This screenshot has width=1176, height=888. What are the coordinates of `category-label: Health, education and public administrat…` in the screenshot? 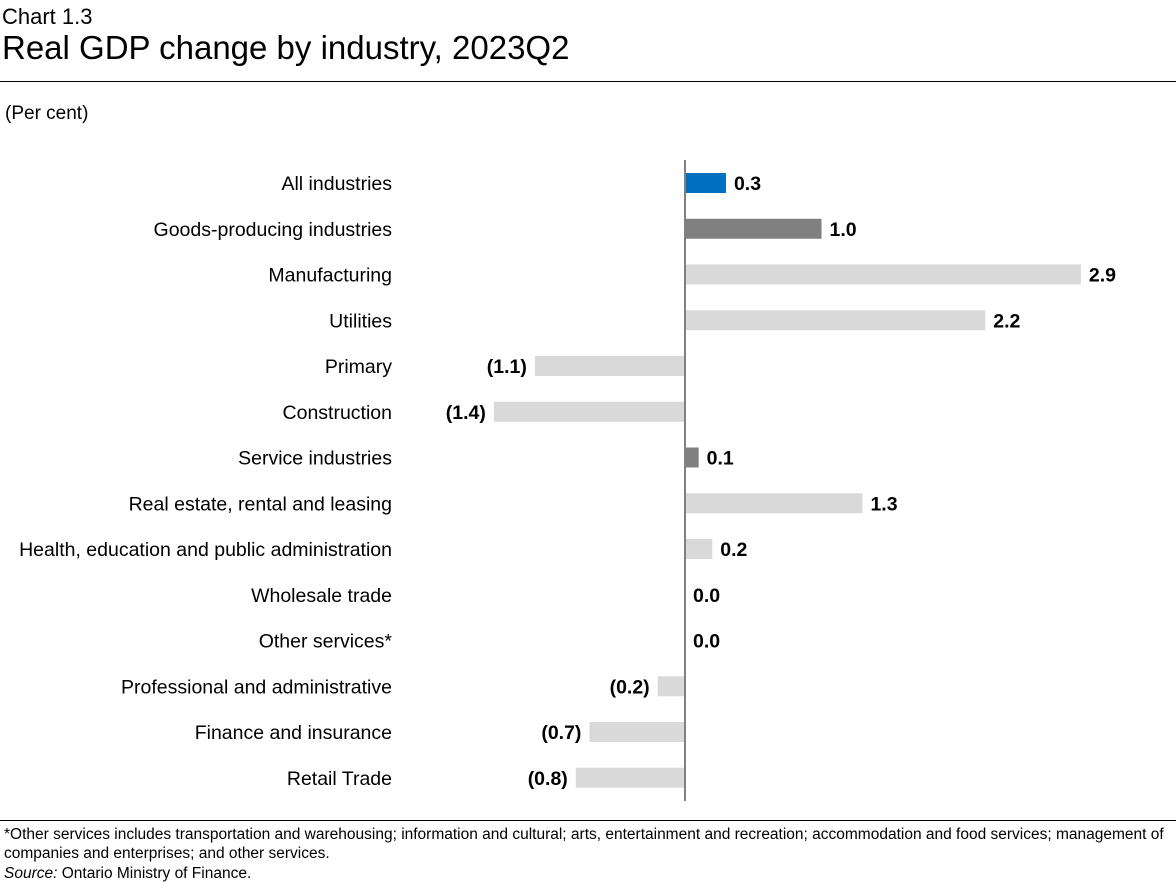 It's located at (205, 550).